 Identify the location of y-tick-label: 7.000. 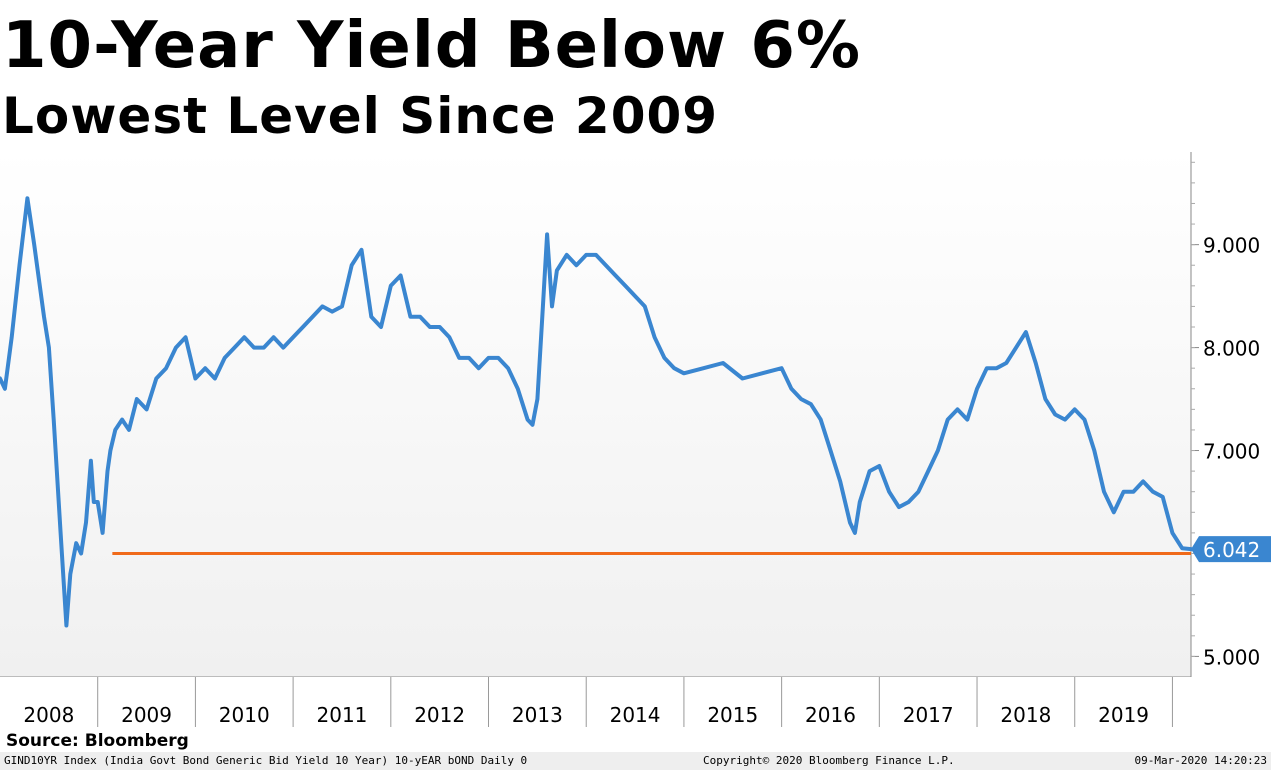
(1231, 452).